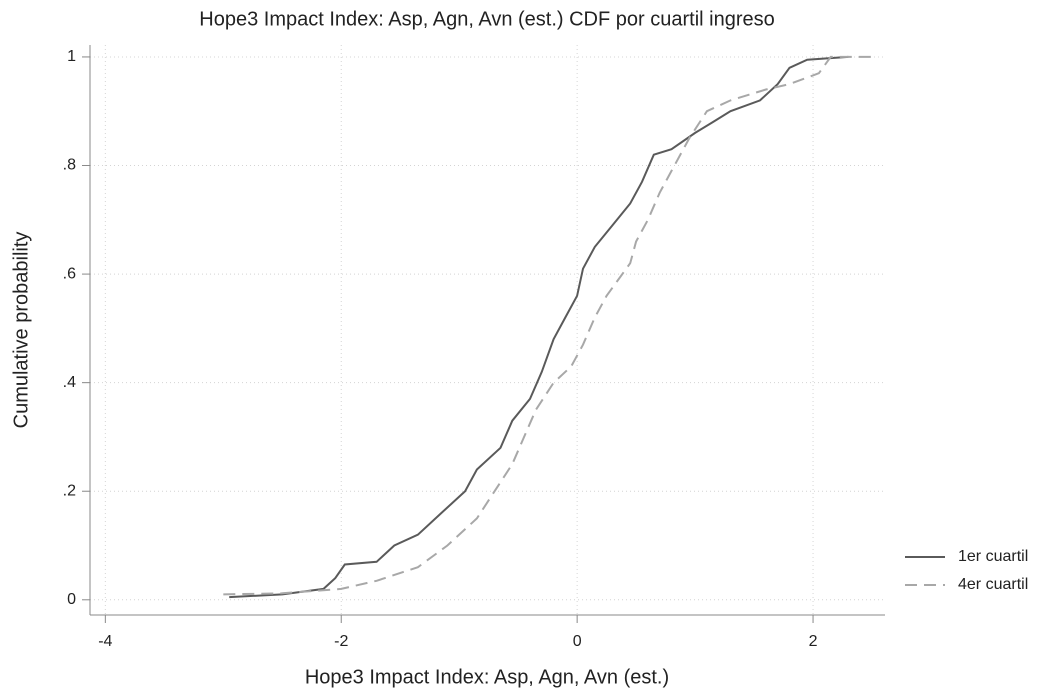 The height and width of the screenshot is (694, 1054). Describe the element at coordinates (69, 382) in the screenshot. I see `y-tick-label: .4` at that location.